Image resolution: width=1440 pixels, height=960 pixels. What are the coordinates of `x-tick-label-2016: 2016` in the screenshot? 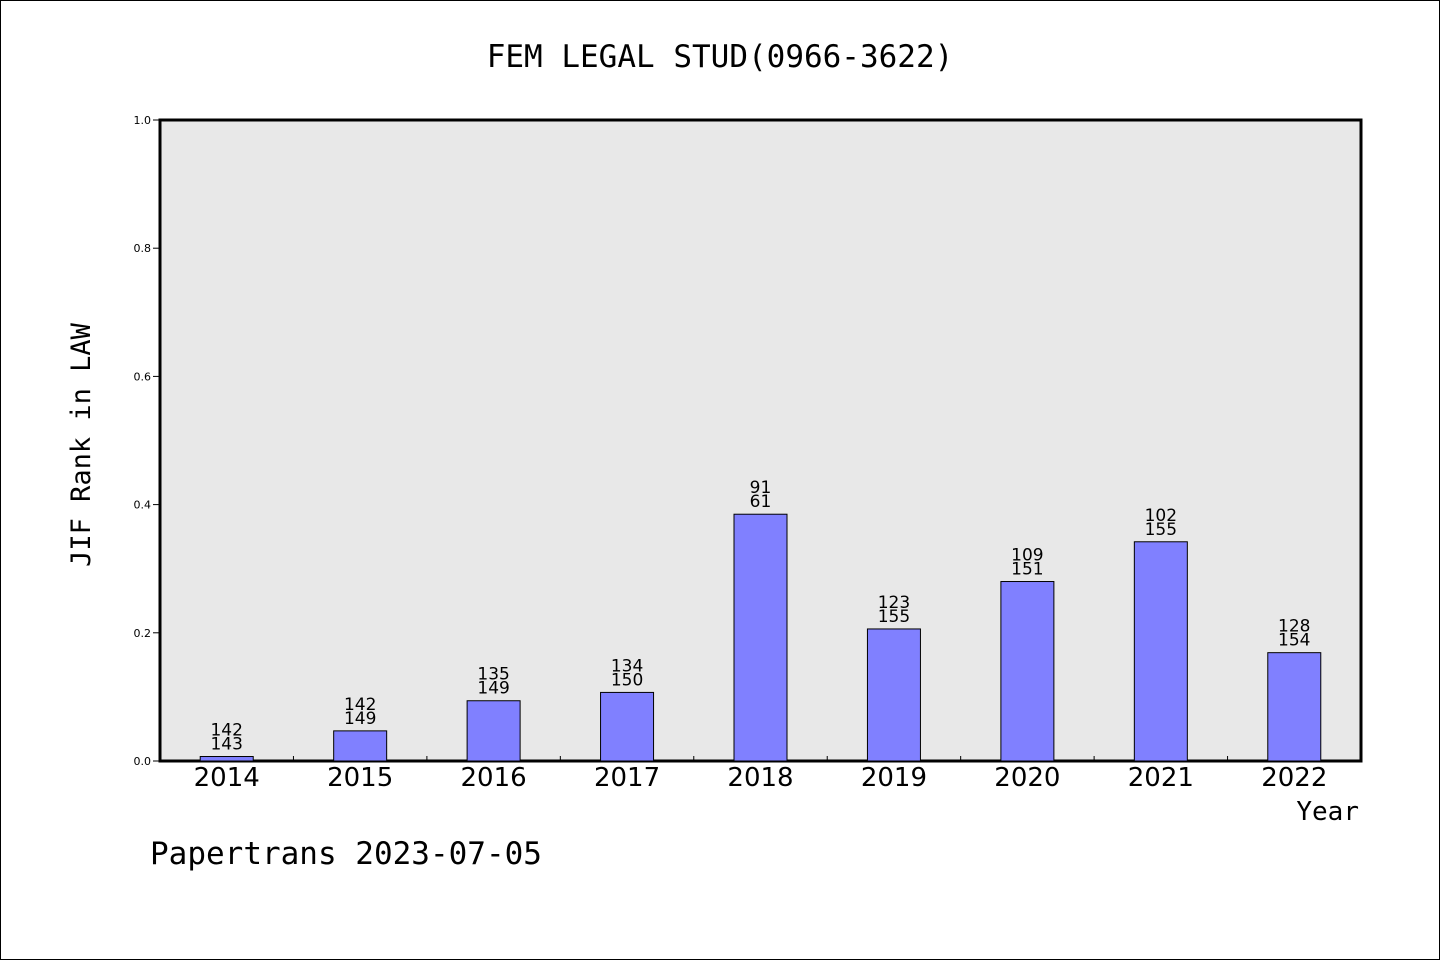 It's located at (494, 778).